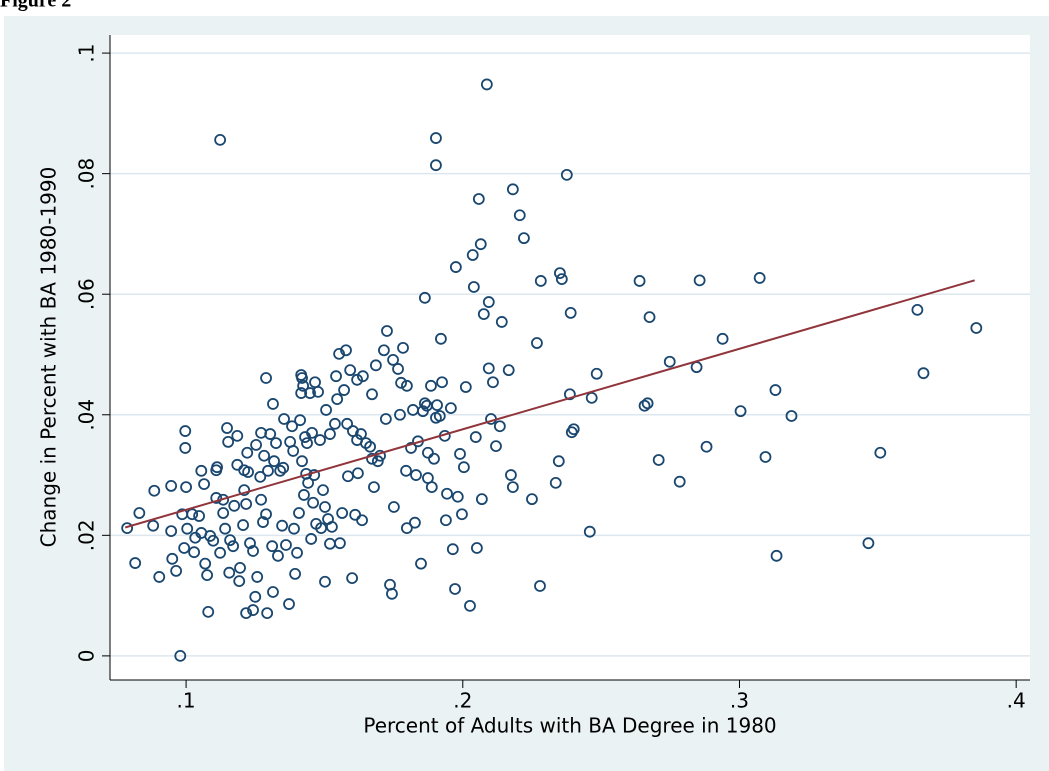 This screenshot has height=771, width=1049. Describe the element at coordinates (49, 357) in the screenshot. I see `y-axis-title: Change in Percent with BA 1980-1990` at that location.